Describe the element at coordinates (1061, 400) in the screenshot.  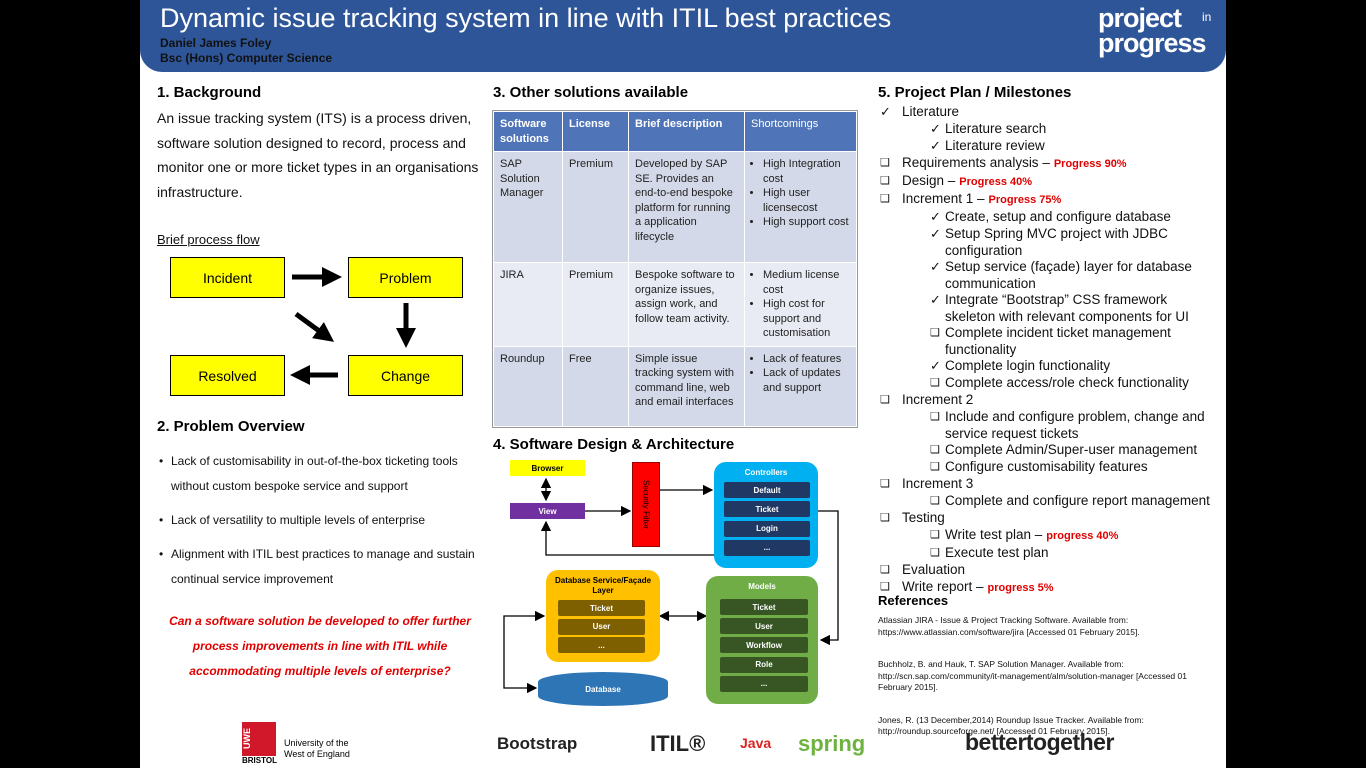
I see `plan-item: Increment 2` at that location.